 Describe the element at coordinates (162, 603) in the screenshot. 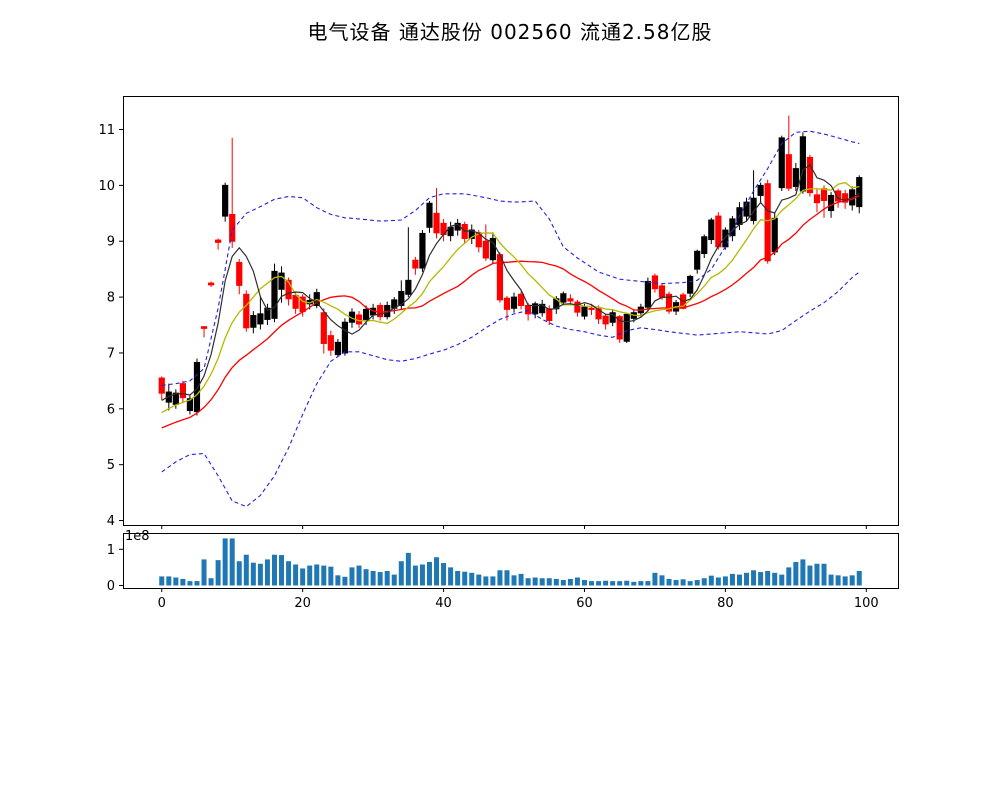

I see `x-tick-label: 0` at that location.